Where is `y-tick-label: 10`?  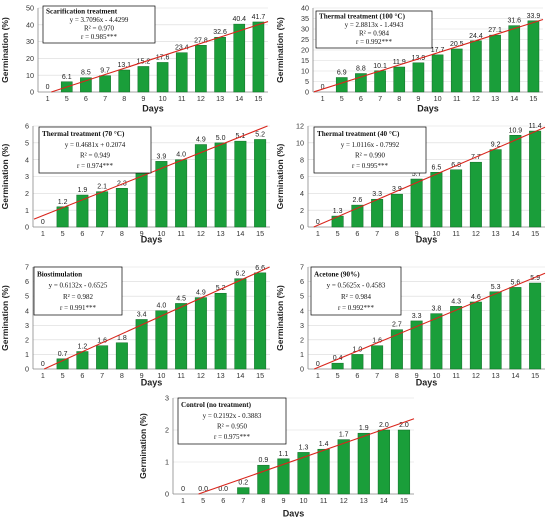 y-tick-label: 10 is located at coordinates (305, 71).